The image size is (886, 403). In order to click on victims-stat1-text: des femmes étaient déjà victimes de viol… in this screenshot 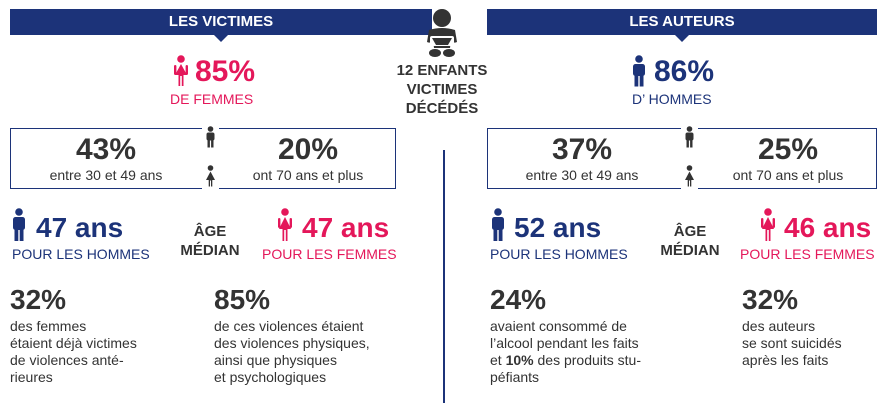, I will do `click(73, 352)`.